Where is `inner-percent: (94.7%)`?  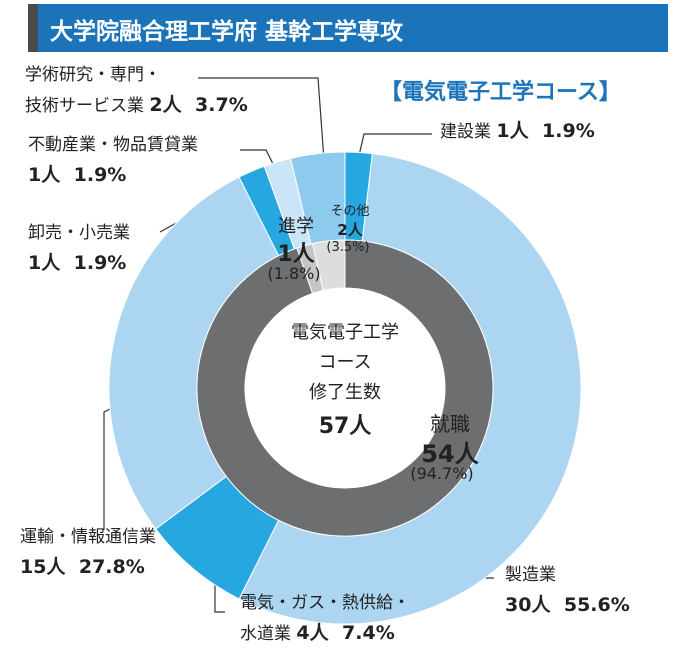 inner-percent: (94.7%) is located at coordinates (442, 473).